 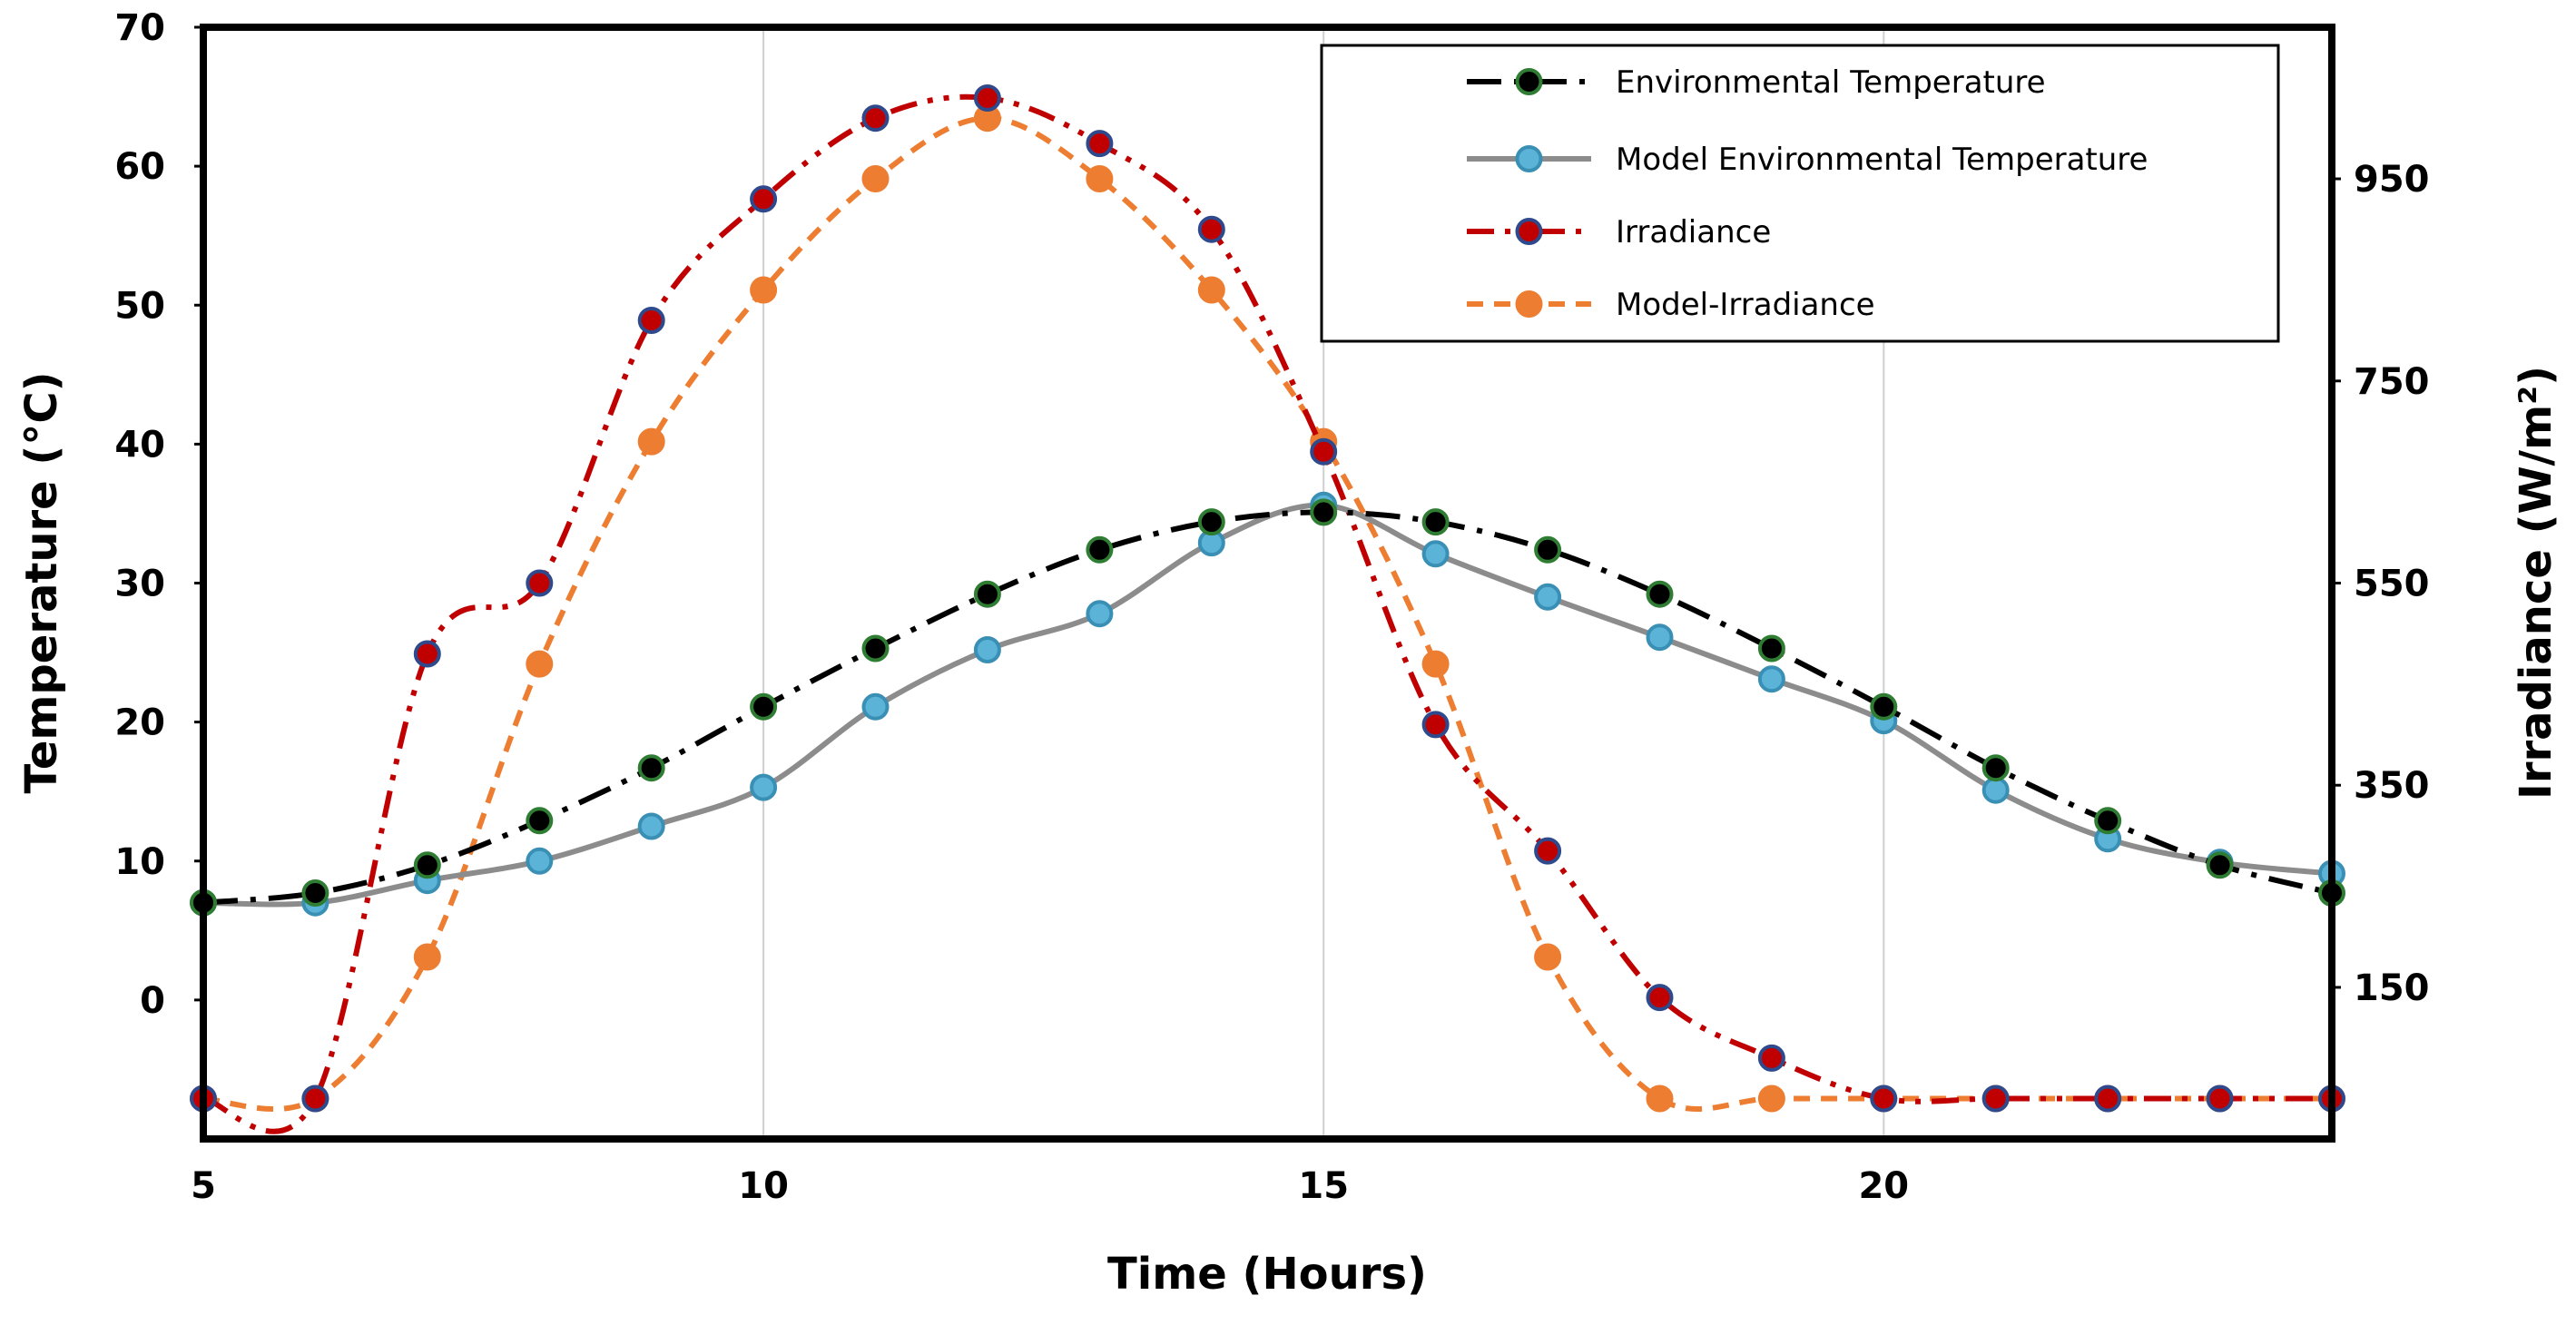 I want to click on y-tick-label: 30, so click(x=139, y=584).